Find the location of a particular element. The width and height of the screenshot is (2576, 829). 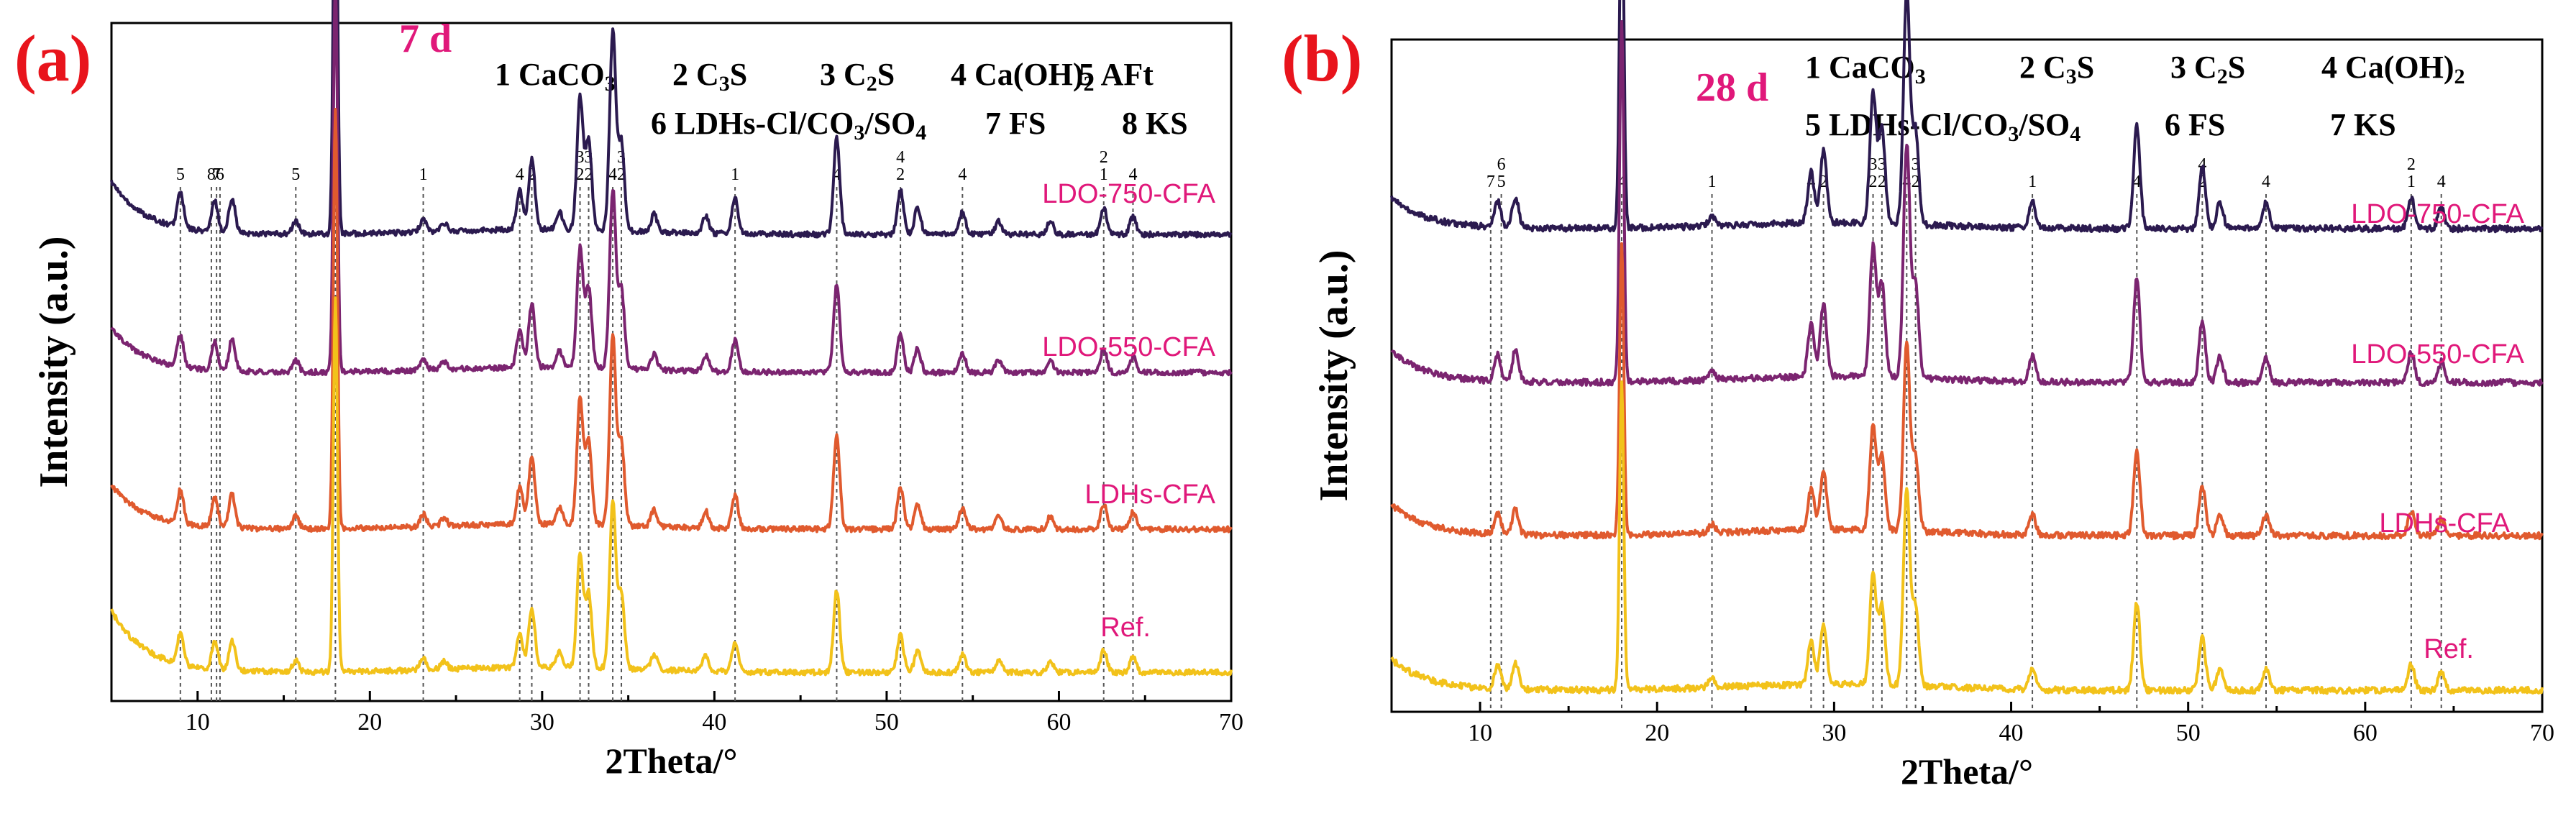

curing-age-label: 7 d is located at coordinates (426, 39).